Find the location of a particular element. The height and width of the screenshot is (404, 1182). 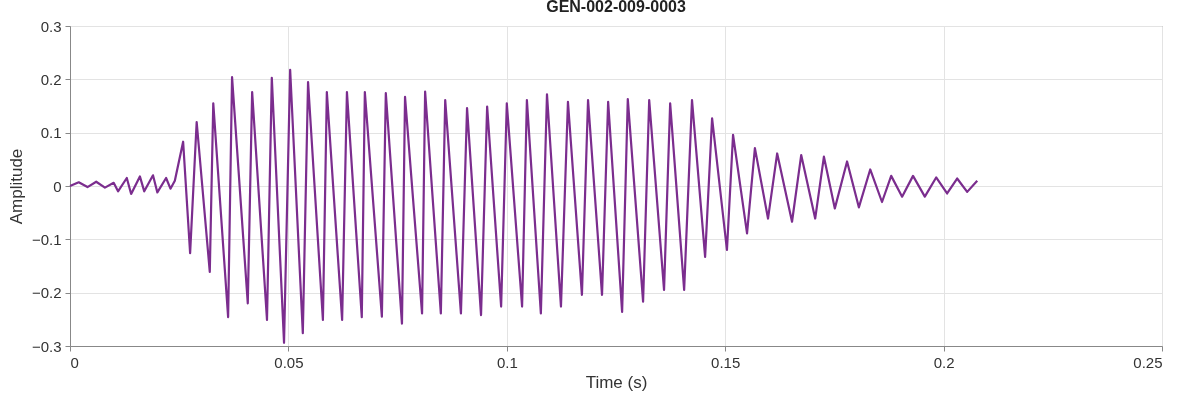

x-tick-label: 0.1 is located at coordinates (507, 362).